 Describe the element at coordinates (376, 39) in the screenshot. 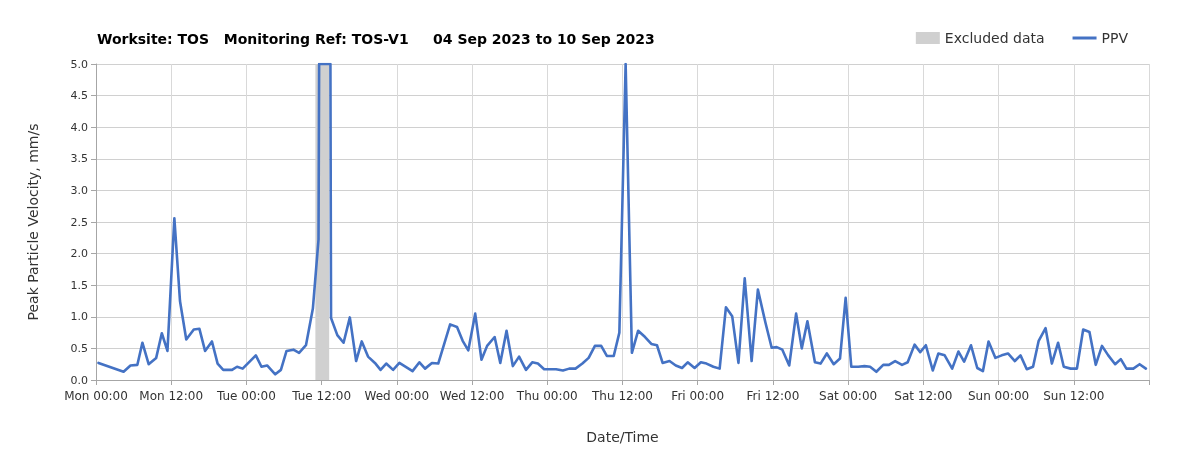

I see `chart-title: Worksite: TOS Monitoring Ref: TOS-V1 04 Sep 2023 to 10 Sep 2023` at that location.